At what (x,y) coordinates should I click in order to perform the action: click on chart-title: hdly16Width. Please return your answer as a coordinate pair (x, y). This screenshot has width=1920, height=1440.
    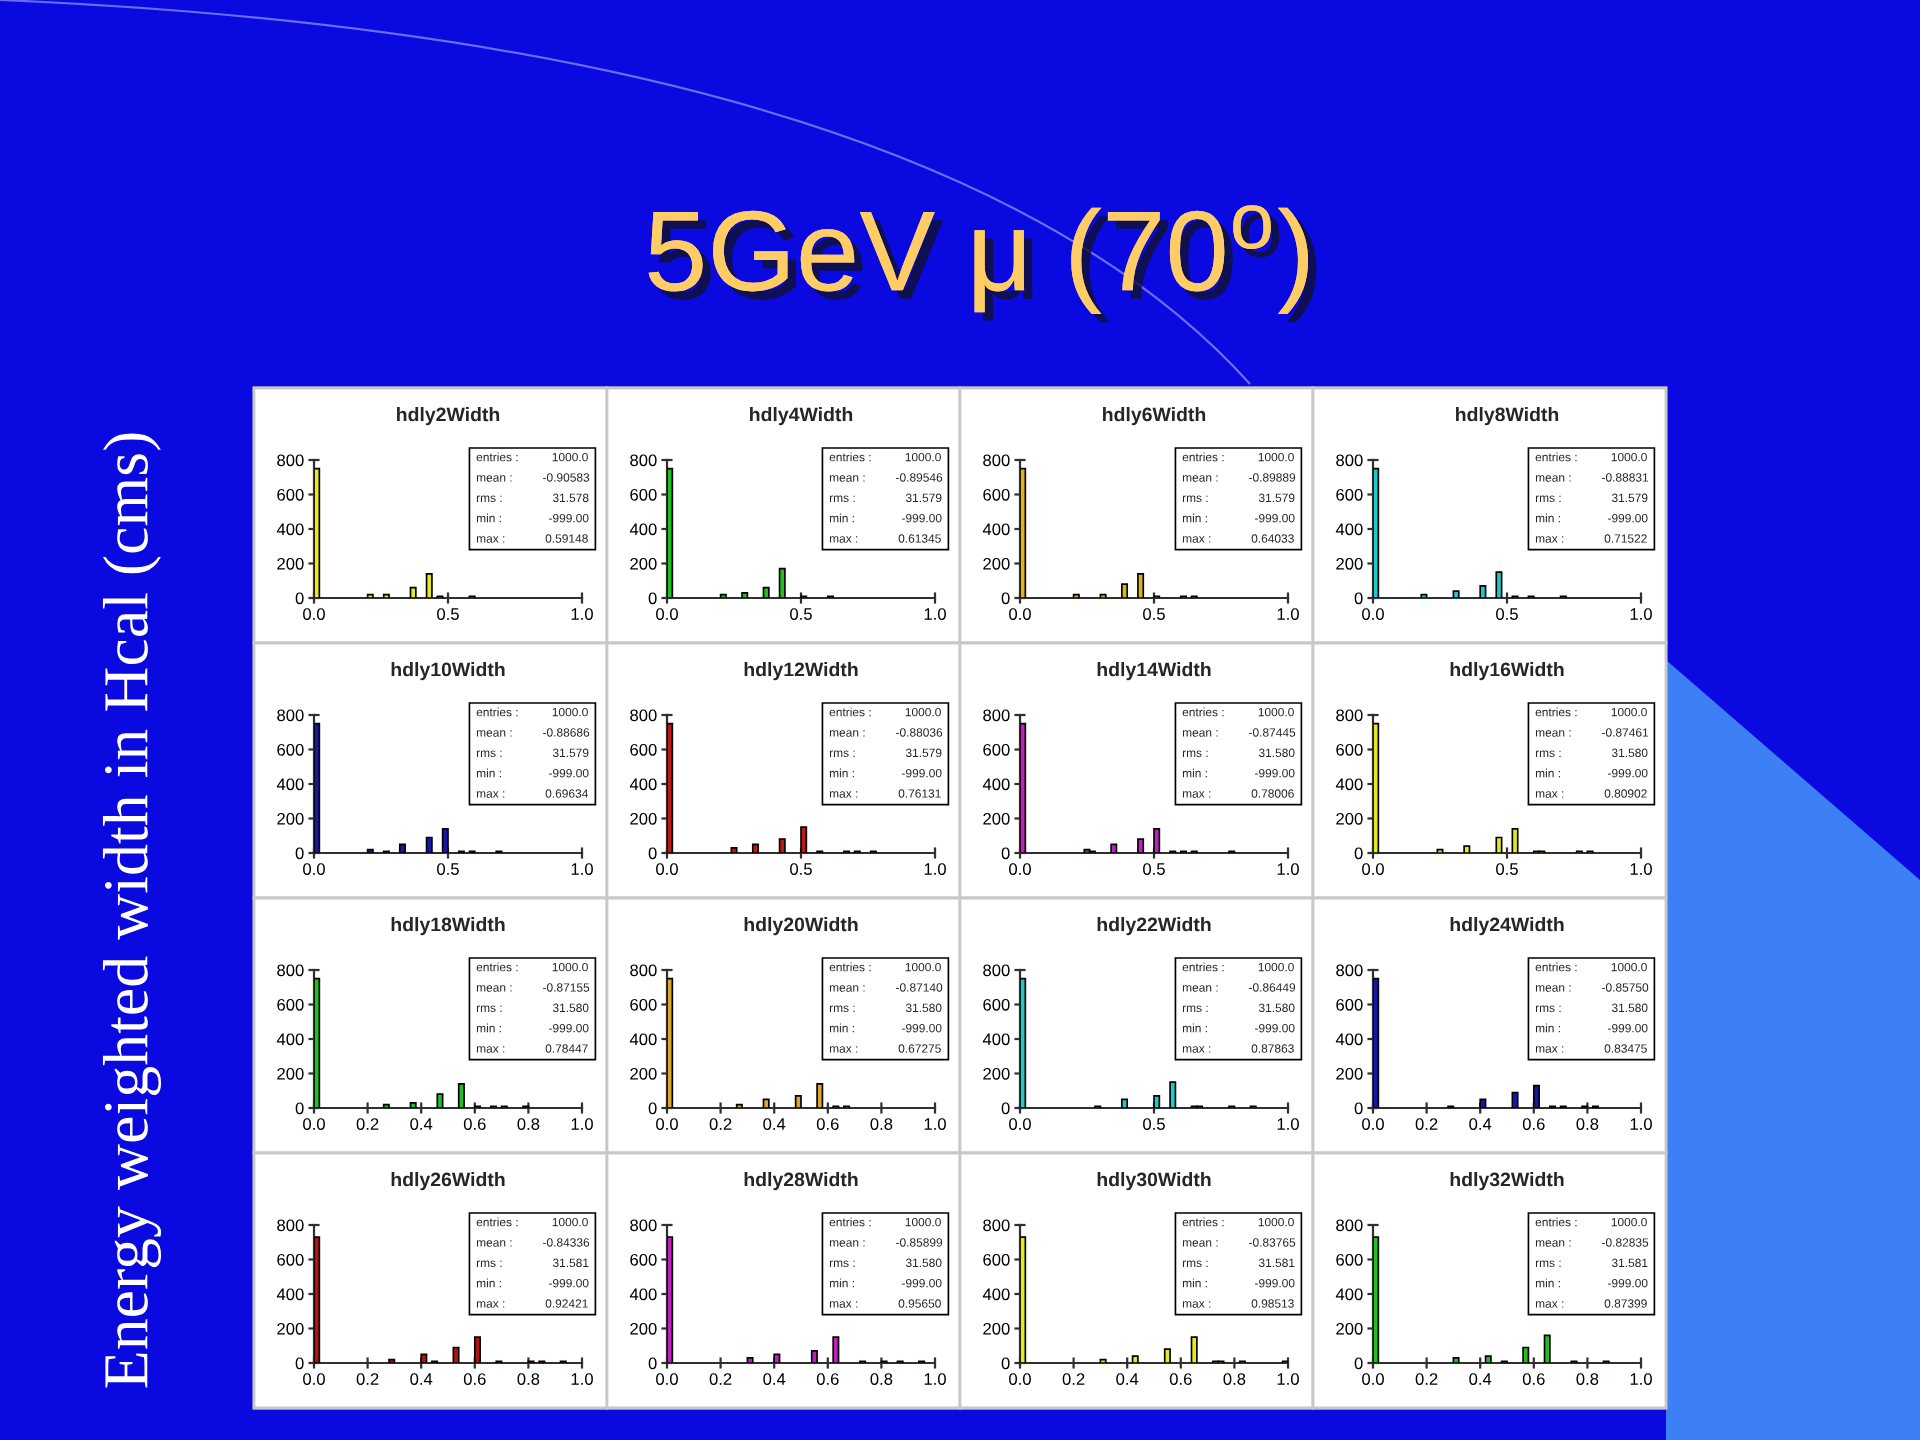
    Looking at the image, I should click on (1507, 671).